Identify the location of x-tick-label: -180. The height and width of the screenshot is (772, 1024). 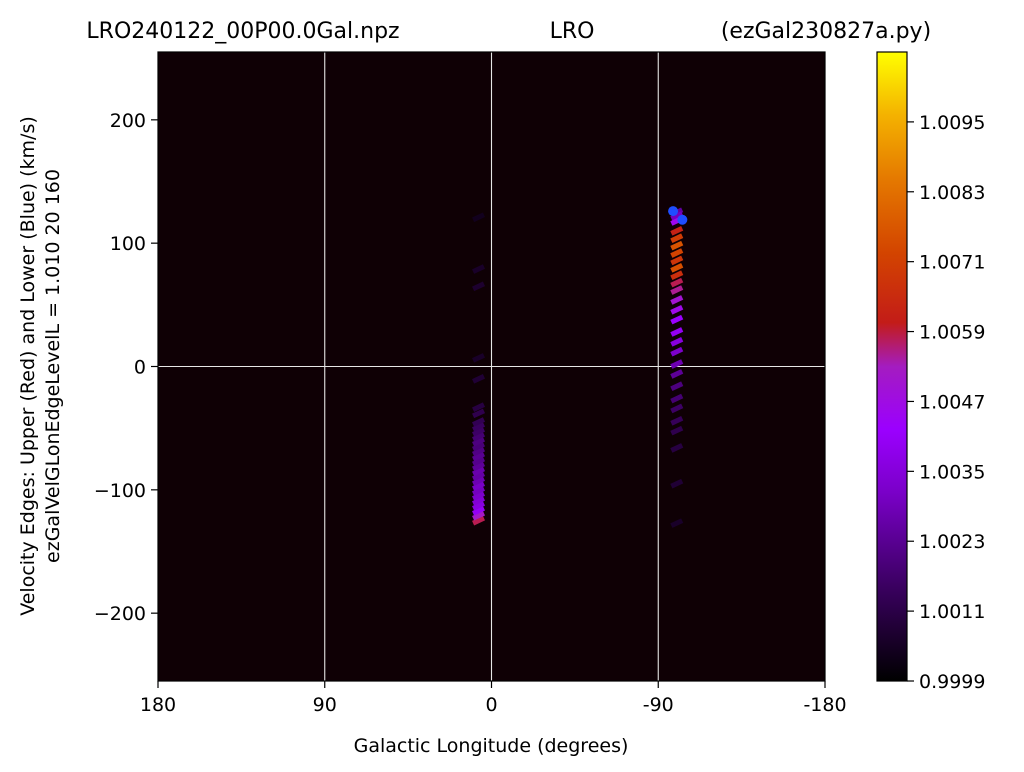
(824, 705).